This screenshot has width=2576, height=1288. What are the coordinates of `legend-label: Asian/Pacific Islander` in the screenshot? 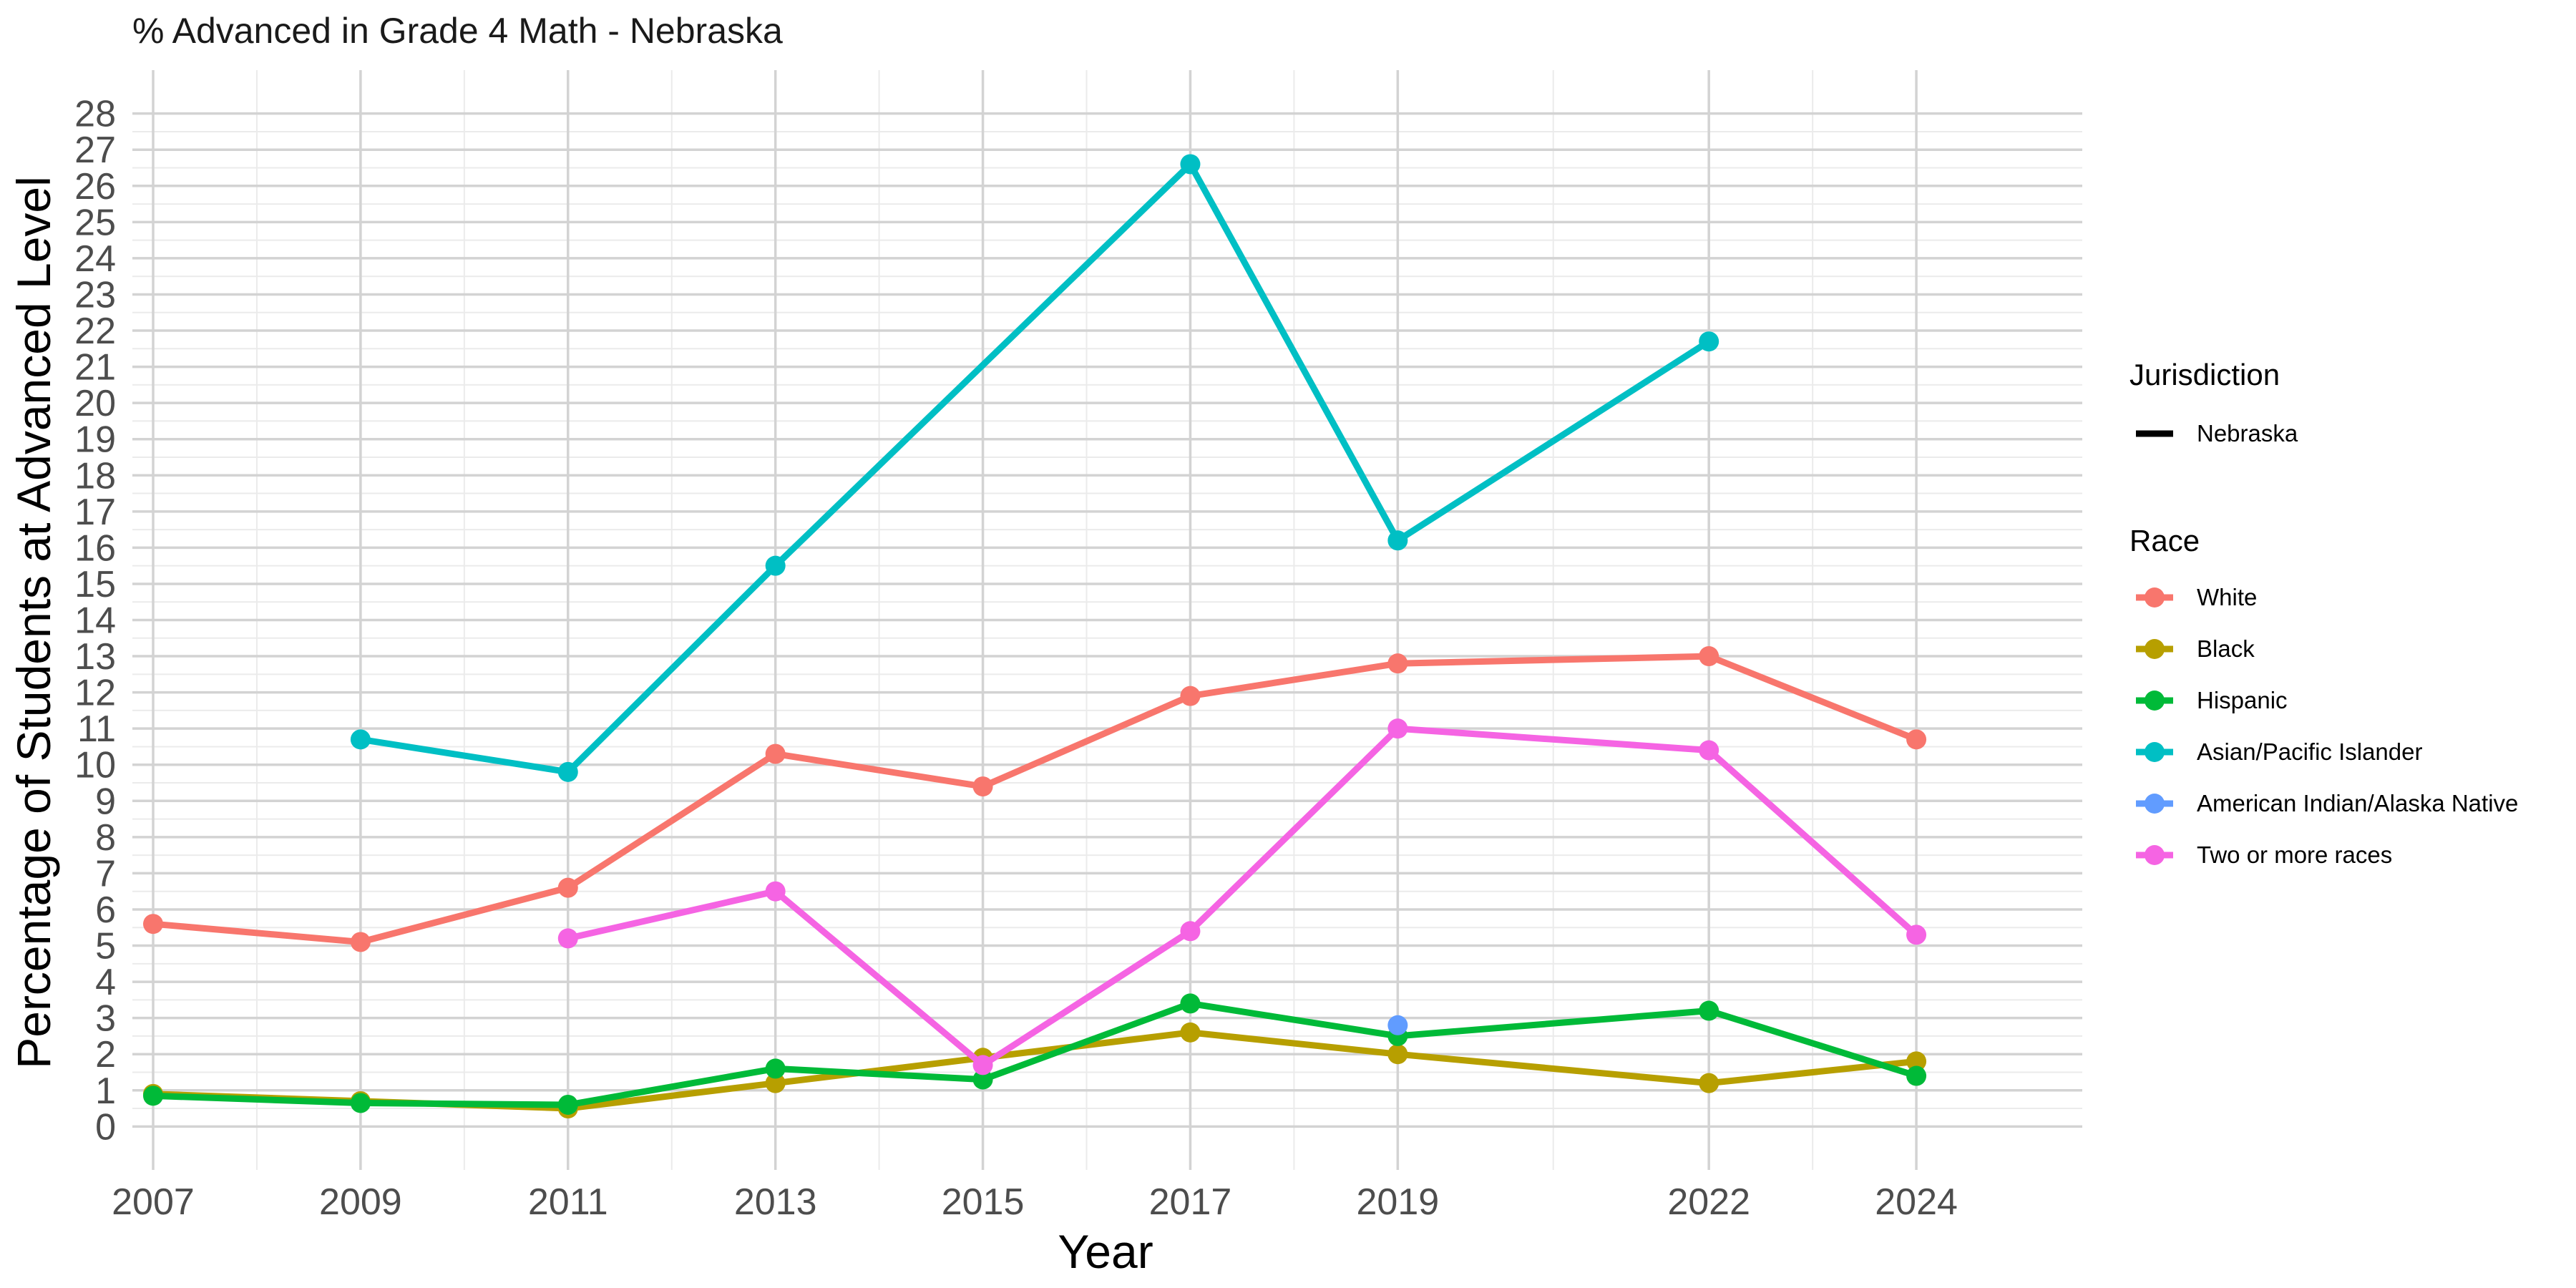 It's located at (2309, 752).